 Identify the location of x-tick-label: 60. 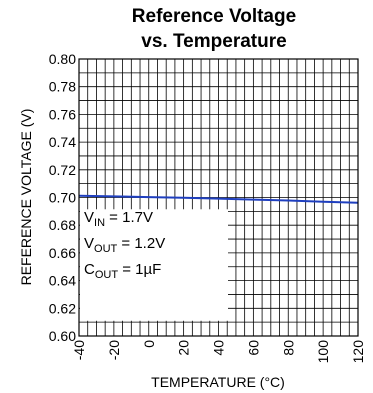
(253, 348).